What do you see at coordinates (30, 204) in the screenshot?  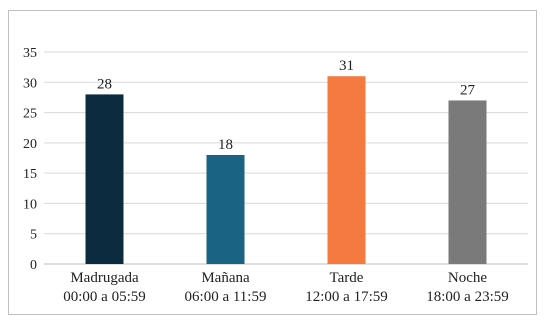 I see `y-tick-label: 10` at bounding box center [30, 204].